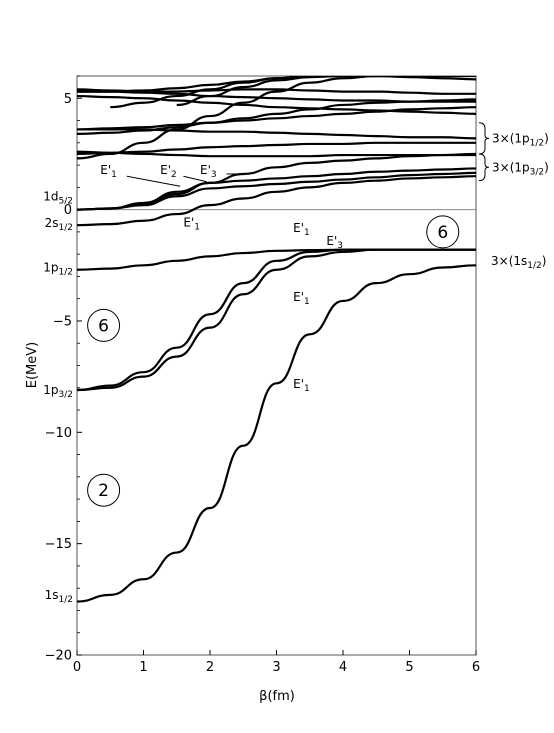  What do you see at coordinates (276, 667) in the screenshot?
I see `x-tick-label: 3` at bounding box center [276, 667].